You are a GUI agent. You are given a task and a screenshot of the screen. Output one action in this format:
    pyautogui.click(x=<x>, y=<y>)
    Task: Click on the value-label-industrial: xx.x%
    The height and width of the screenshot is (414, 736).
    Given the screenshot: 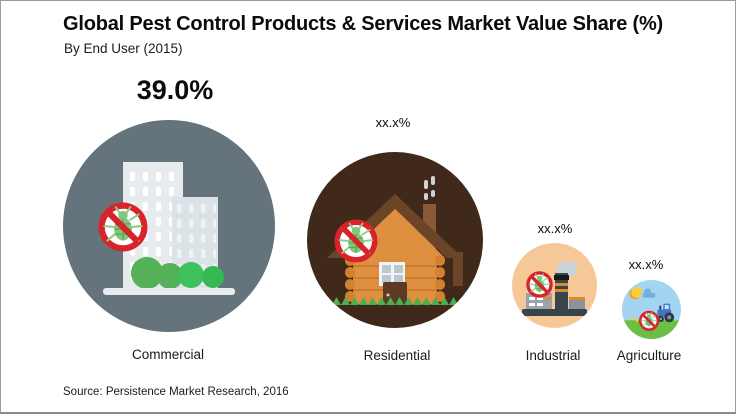 What is the action you would take?
    pyautogui.click(x=555, y=228)
    